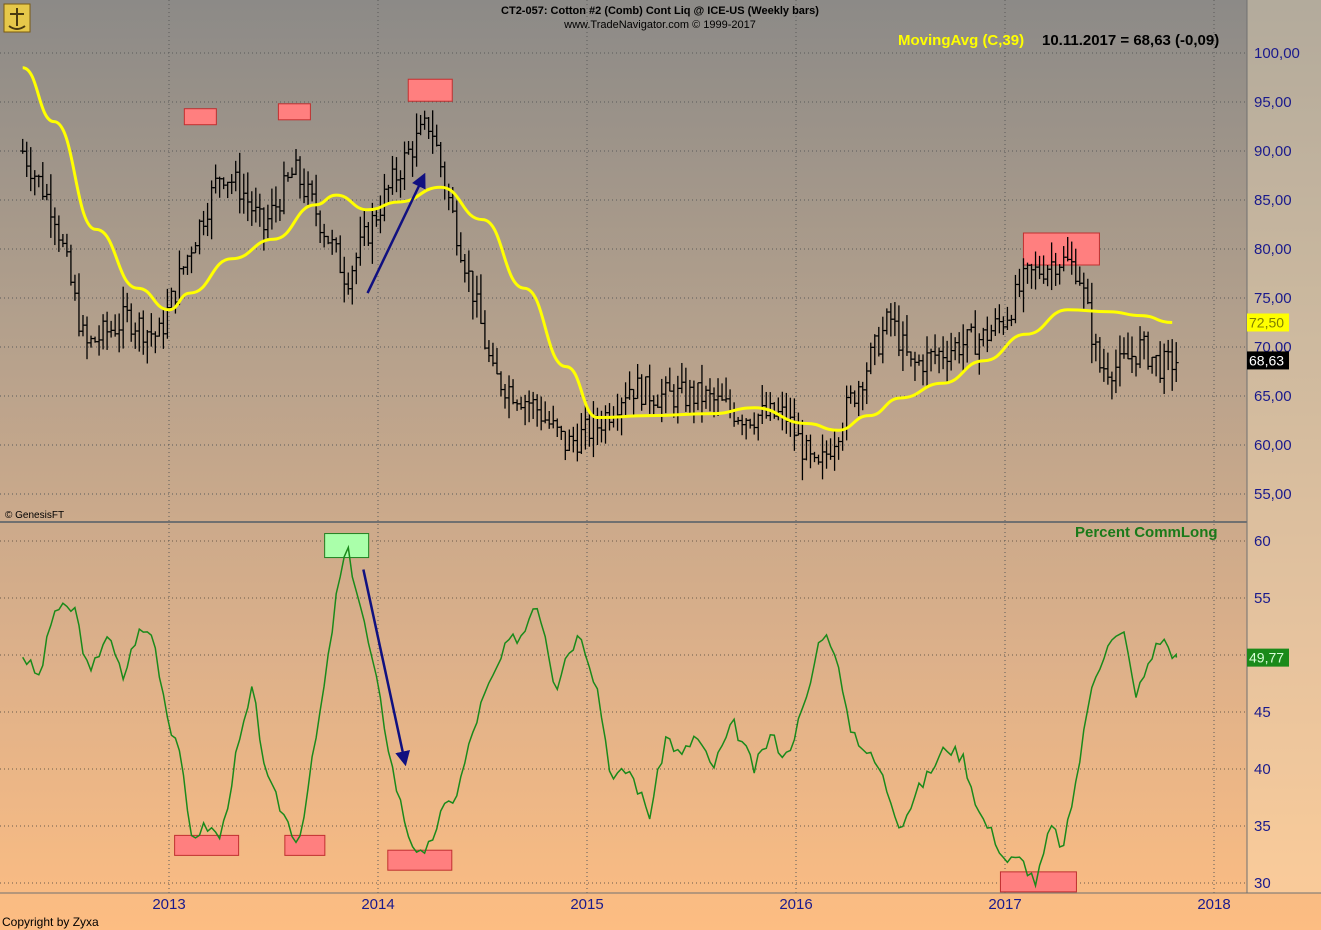 The image size is (1321, 930). Describe the element at coordinates (396, 233) in the screenshot. I see `price-trend-arrow` at that location.